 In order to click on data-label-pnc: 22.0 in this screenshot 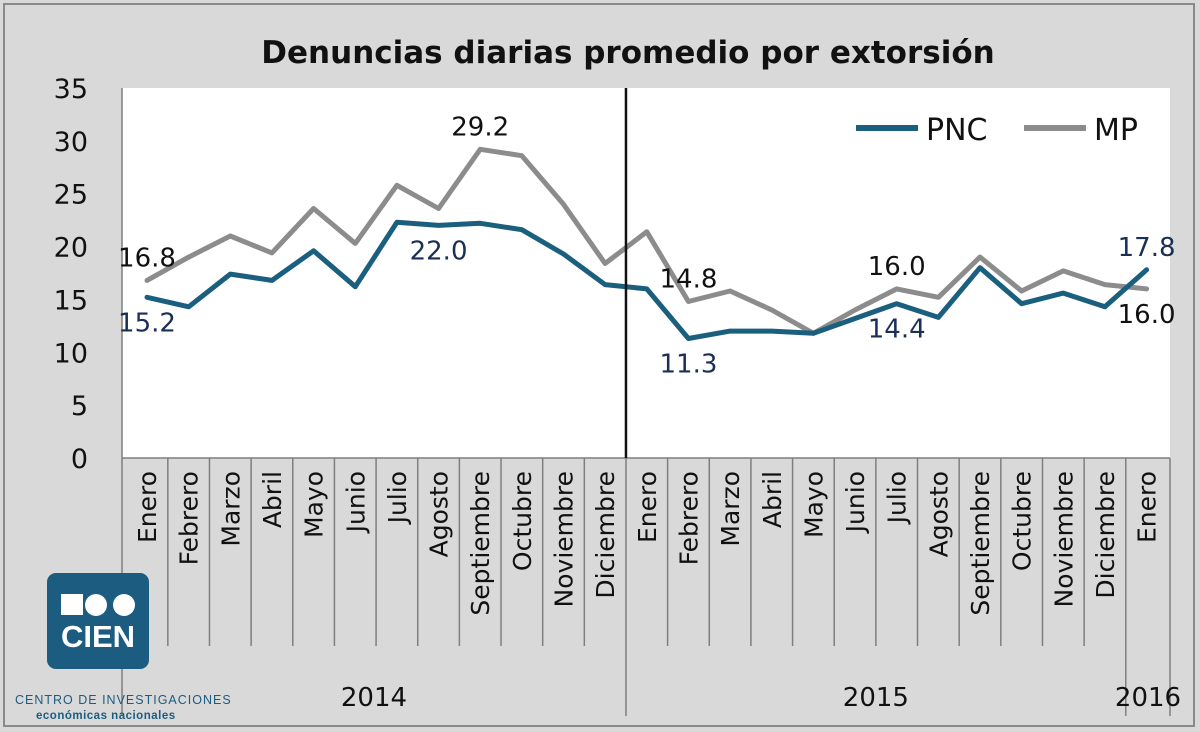, I will do `click(439, 251)`.